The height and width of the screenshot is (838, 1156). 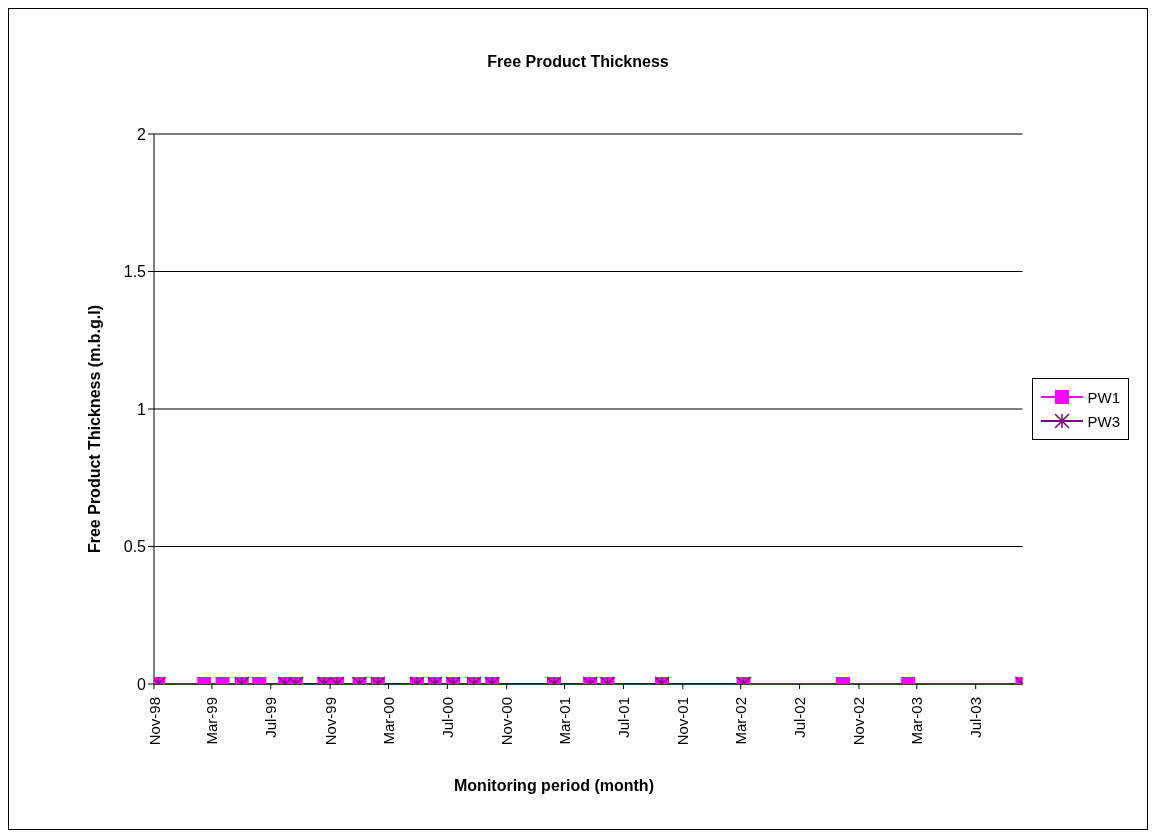 What do you see at coordinates (135, 272) in the screenshot?
I see `y-tick-label: 1.5` at bounding box center [135, 272].